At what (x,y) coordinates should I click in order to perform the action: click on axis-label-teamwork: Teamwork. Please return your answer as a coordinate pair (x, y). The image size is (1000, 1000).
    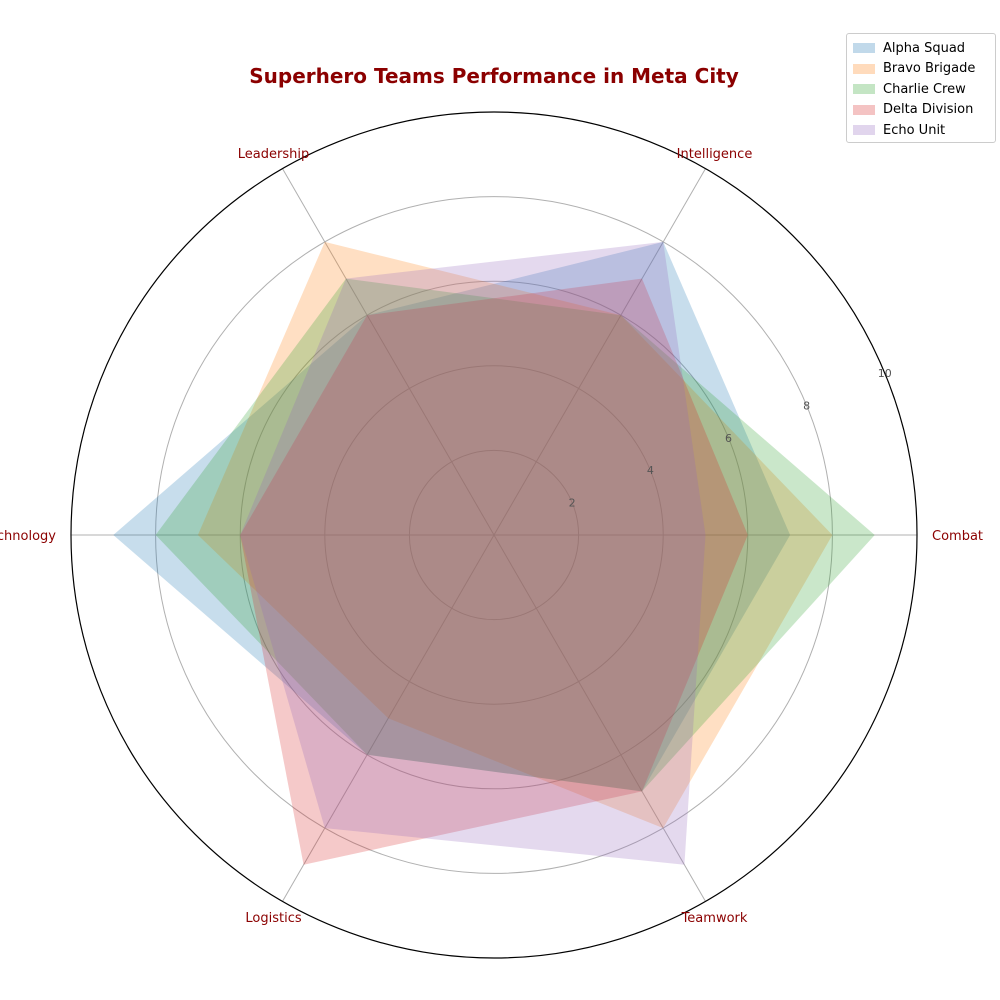
    Looking at the image, I should click on (714, 918).